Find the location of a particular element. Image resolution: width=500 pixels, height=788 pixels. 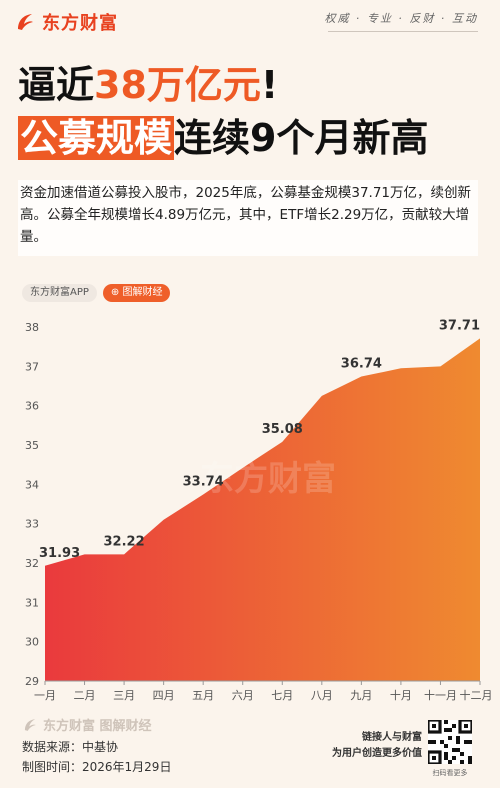

headline-1-highlight: 38万亿元 is located at coordinates (177, 85).